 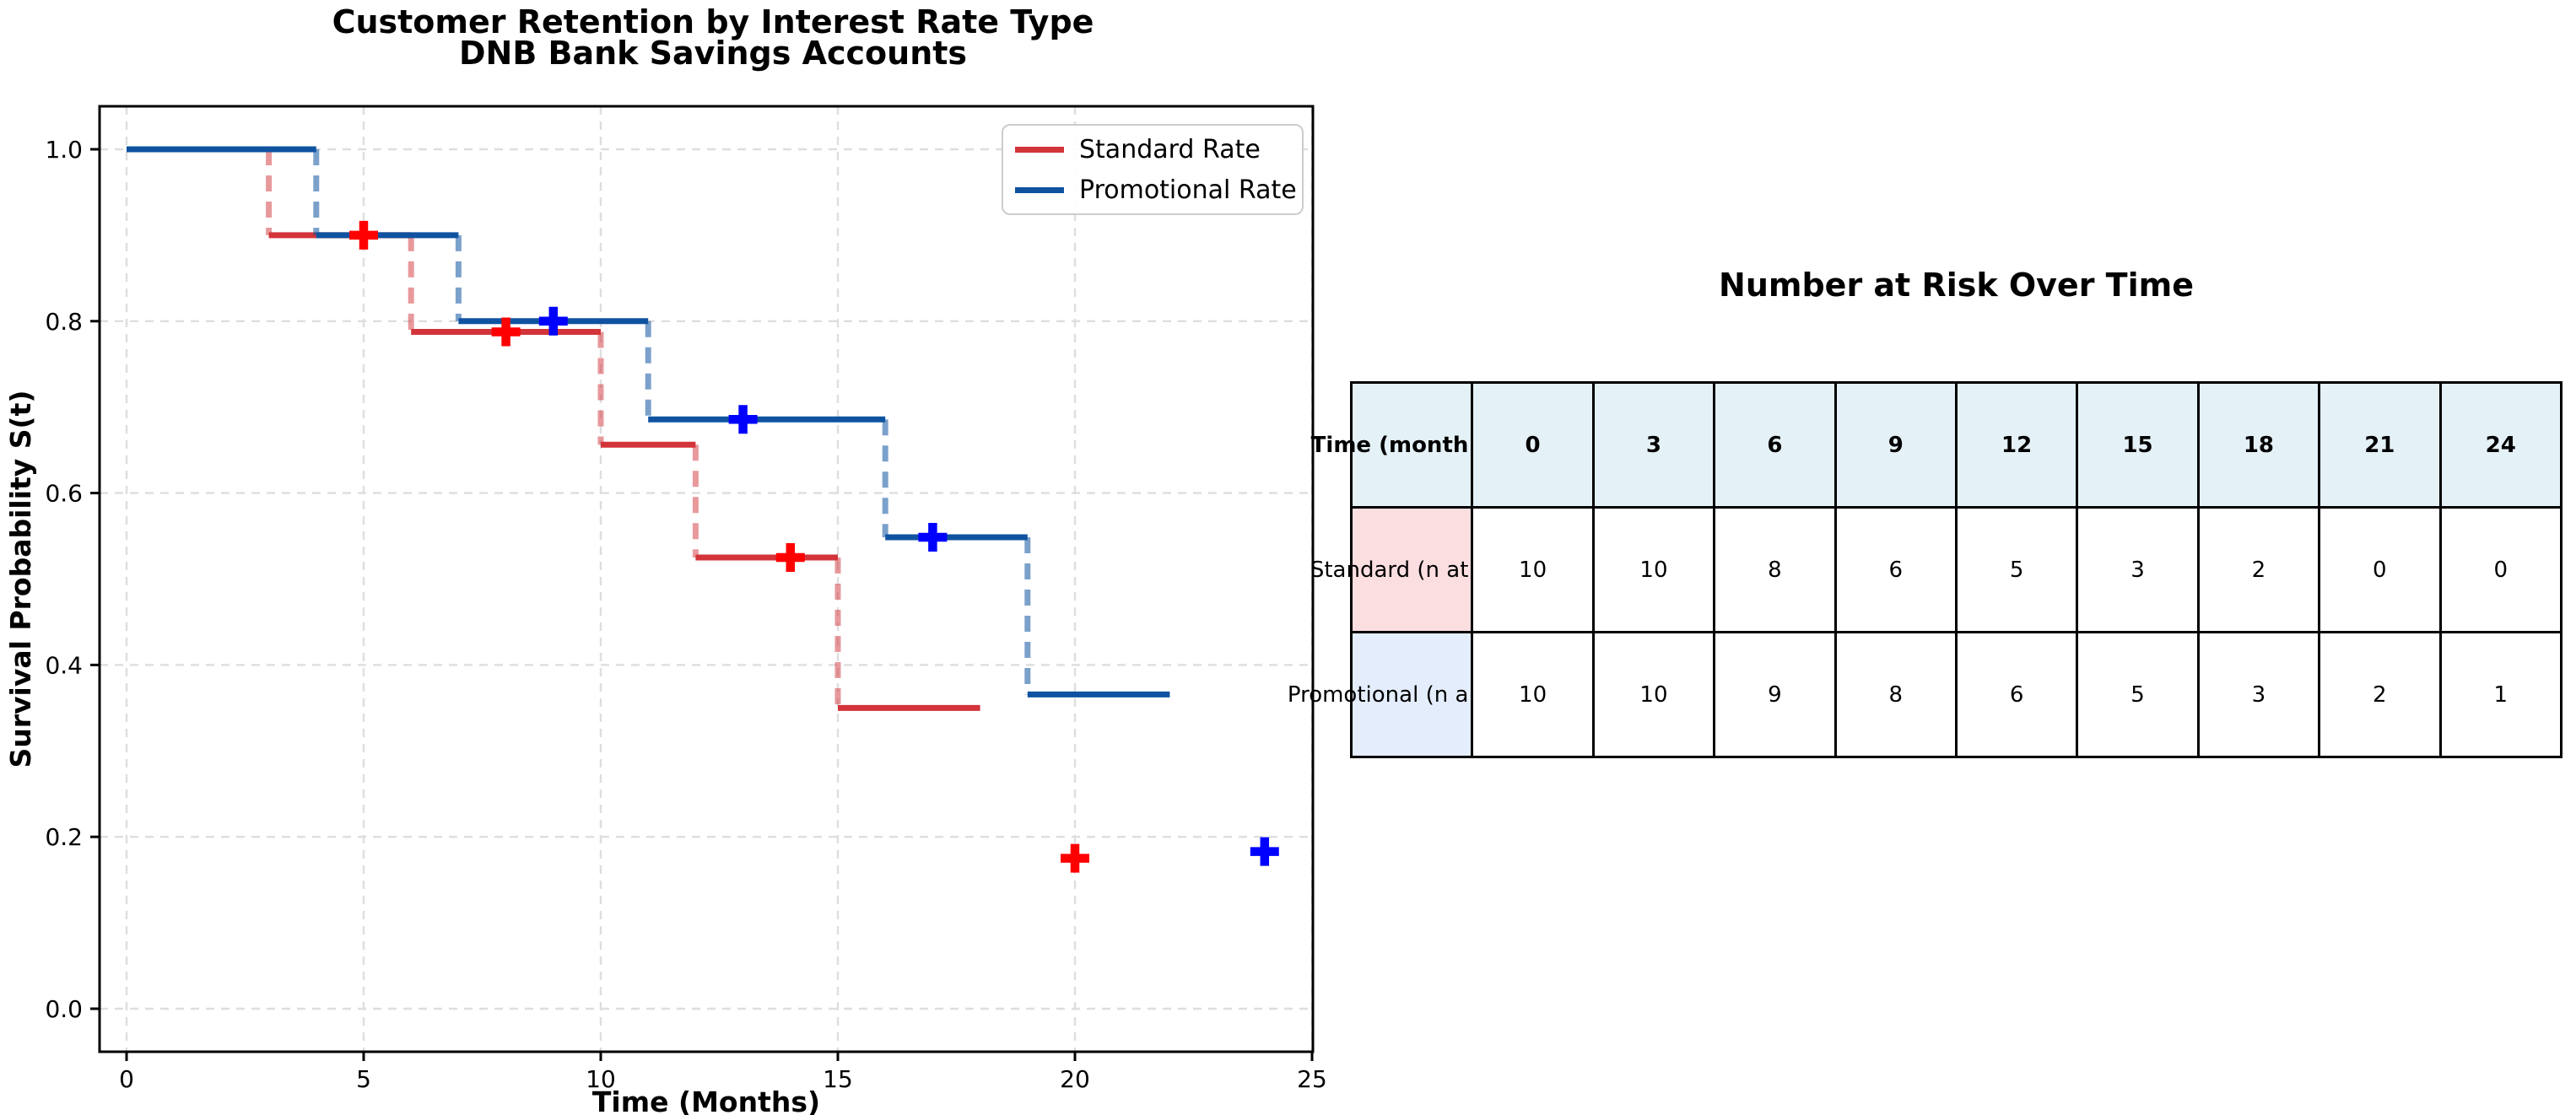 I want to click on header-month-0: 0, so click(x=1533, y=445).